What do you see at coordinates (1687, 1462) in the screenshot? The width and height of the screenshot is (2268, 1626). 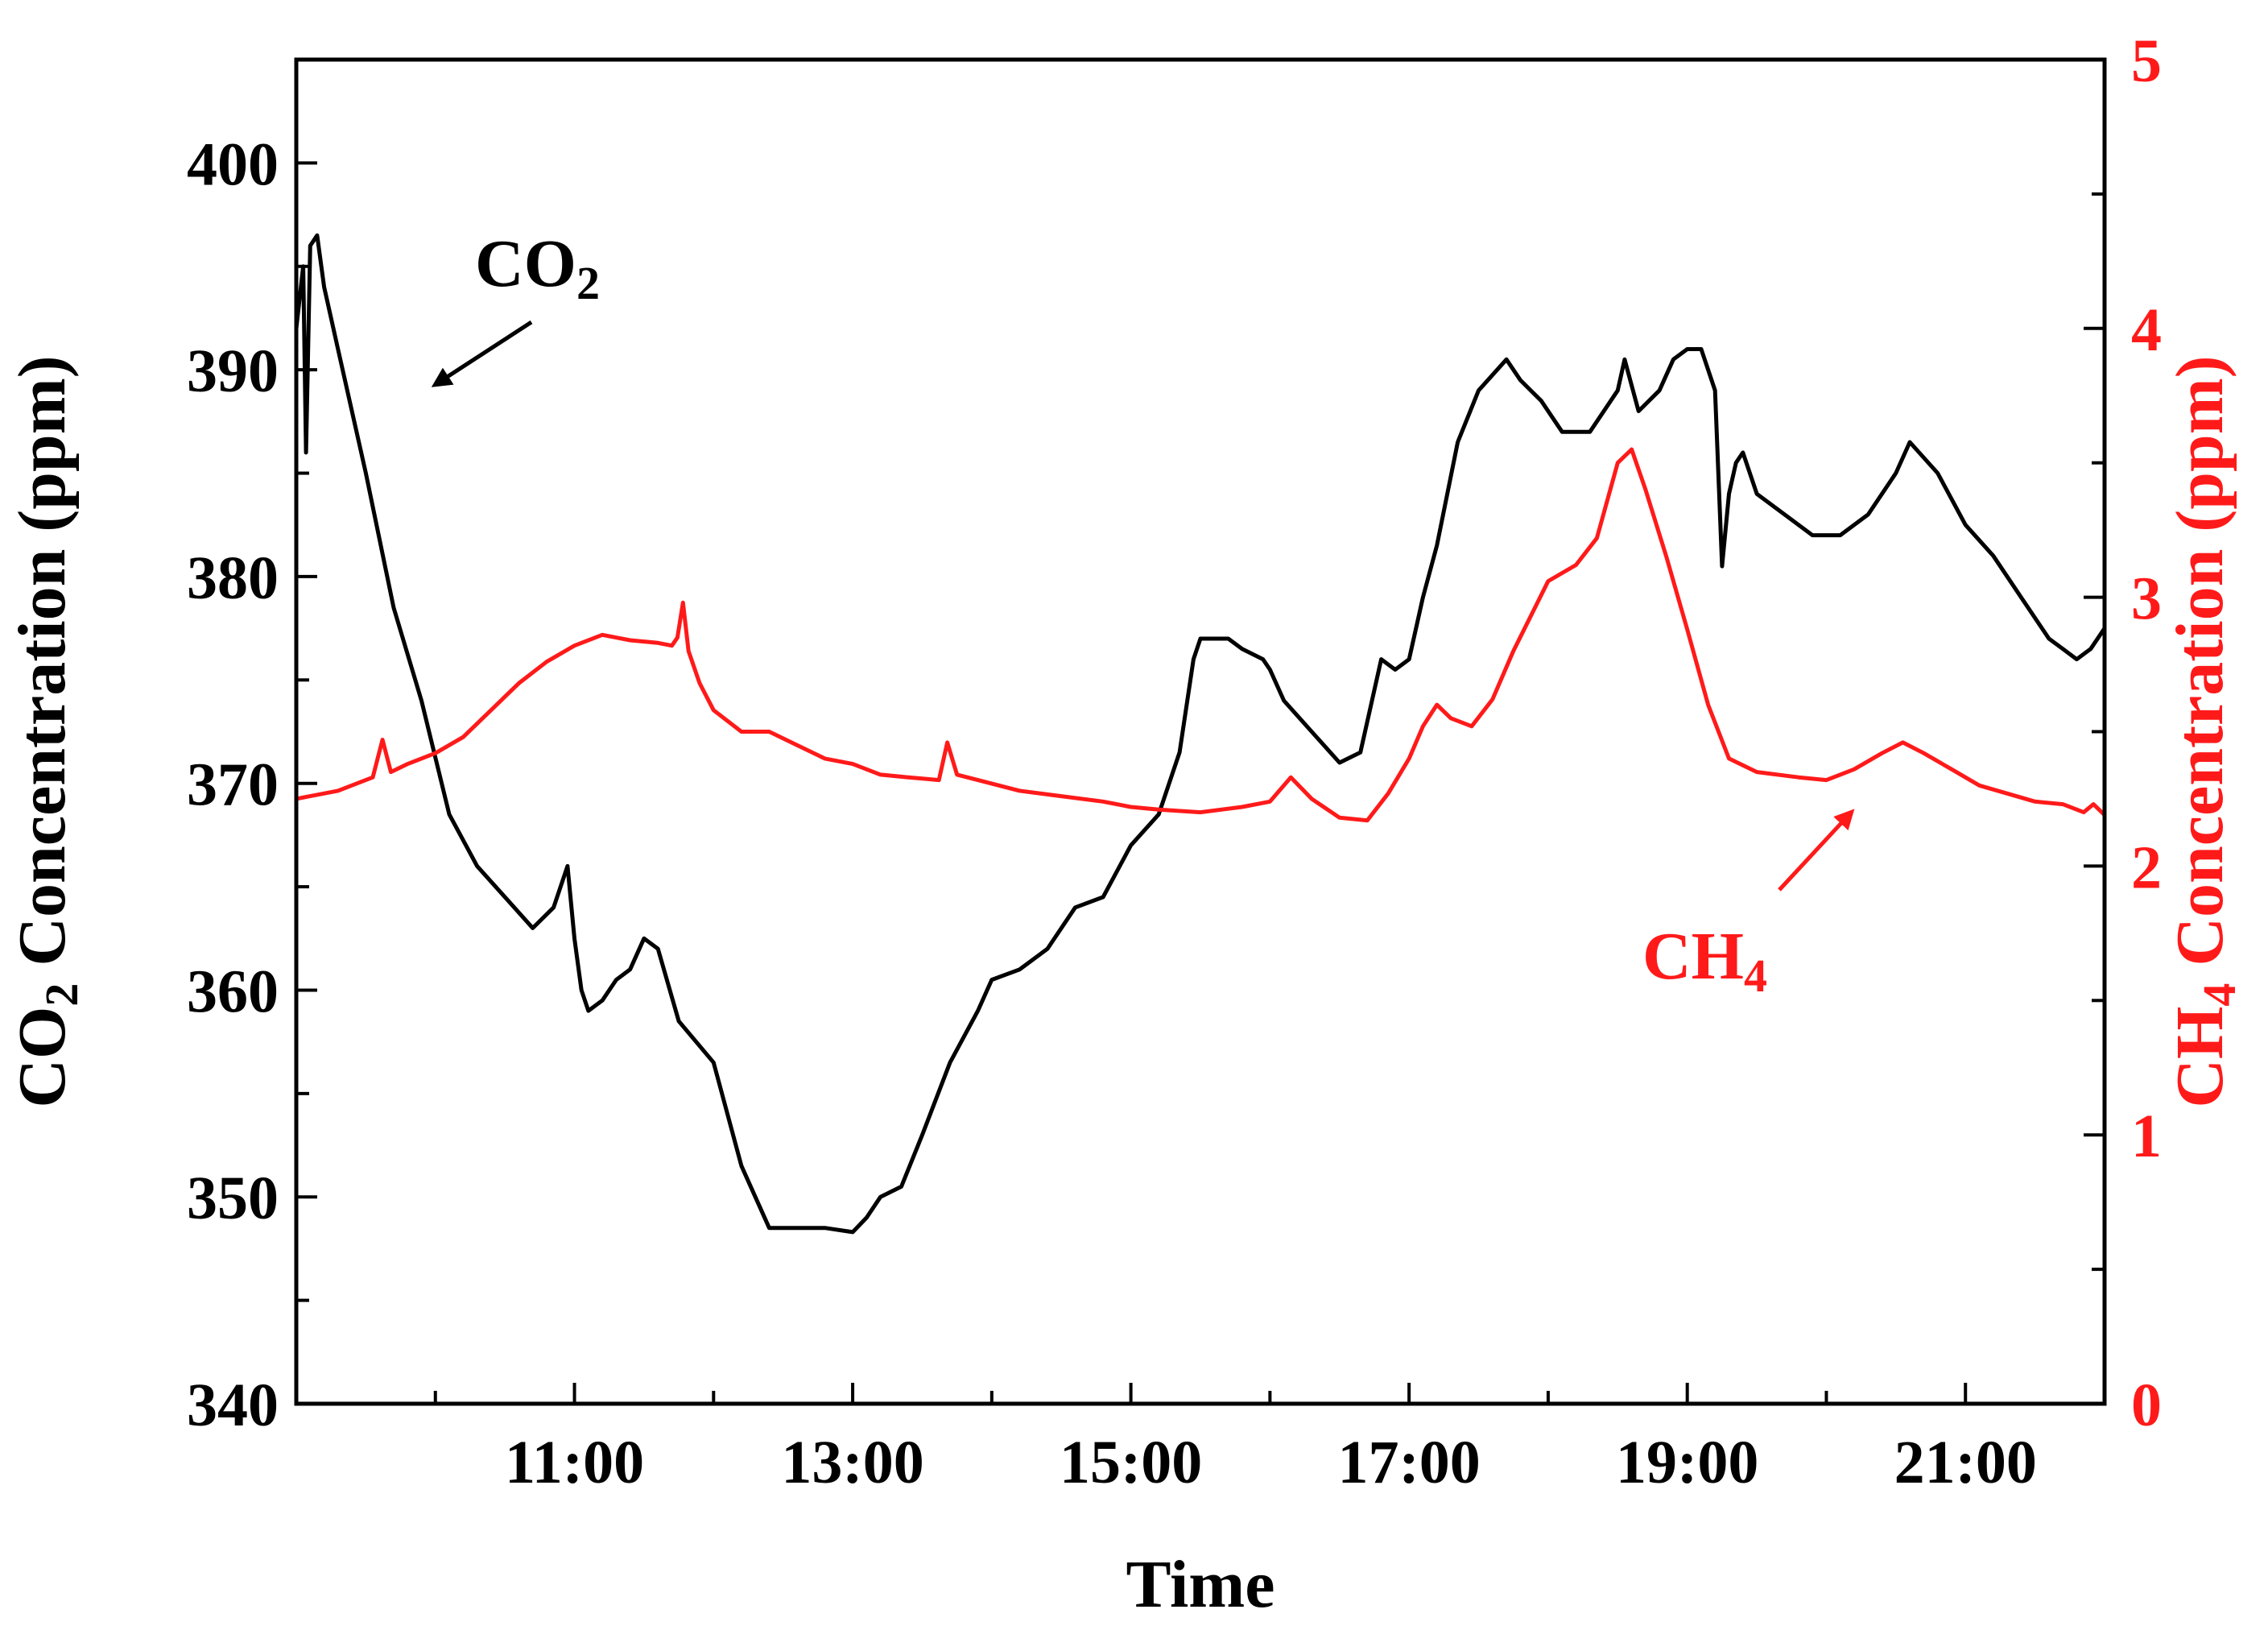 I see `x-tick-label: 19:00` at bounding box center [1687, 1462].